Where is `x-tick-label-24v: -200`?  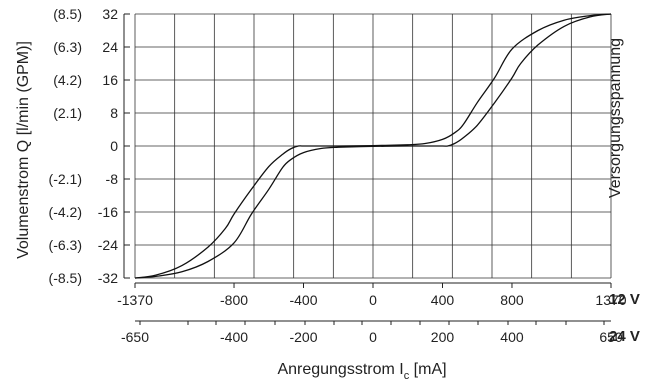
x-tick-label-24v: -200 is located at coordinates (303, 337).